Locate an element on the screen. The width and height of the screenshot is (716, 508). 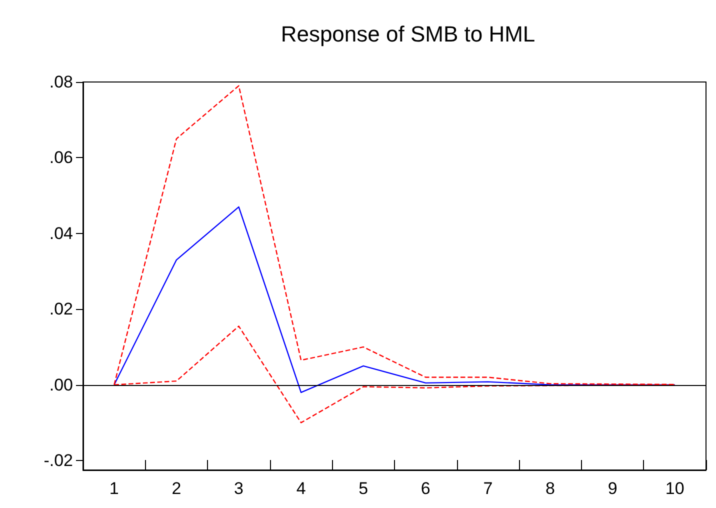
y-tick-label: -.02 is located at coordinates (58, 460).